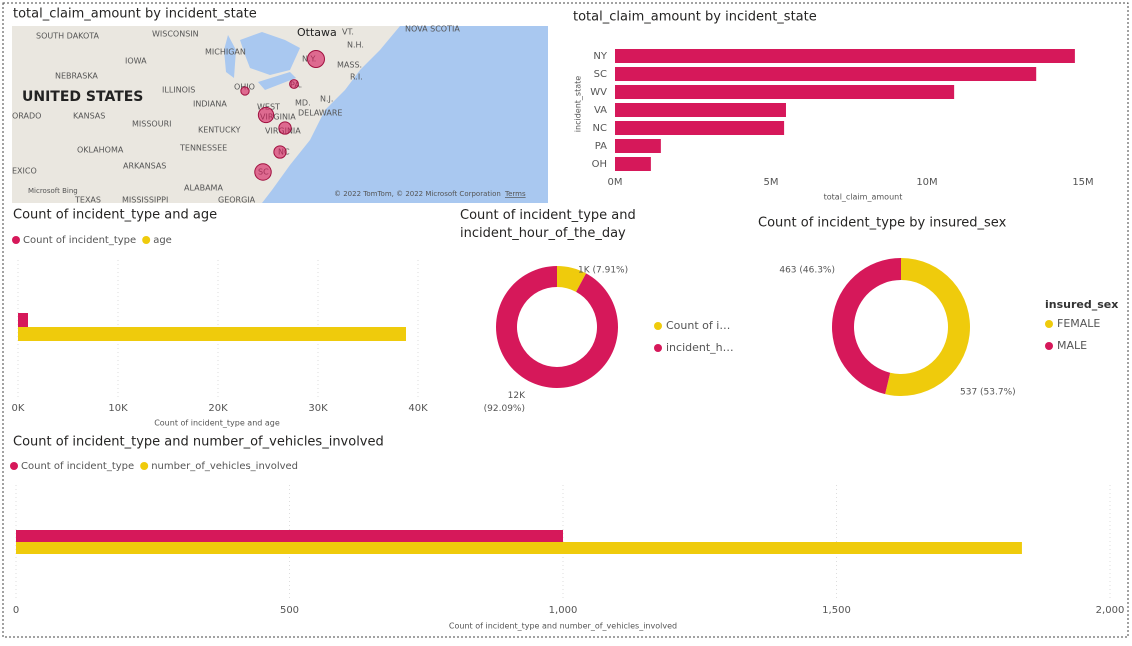 The width and height of the screenshot is (1132, 646). Describe the element at coordinates (882, 223) in the screenshot. I see `chart-title: Count of incident_type by insured_sex` at that location.